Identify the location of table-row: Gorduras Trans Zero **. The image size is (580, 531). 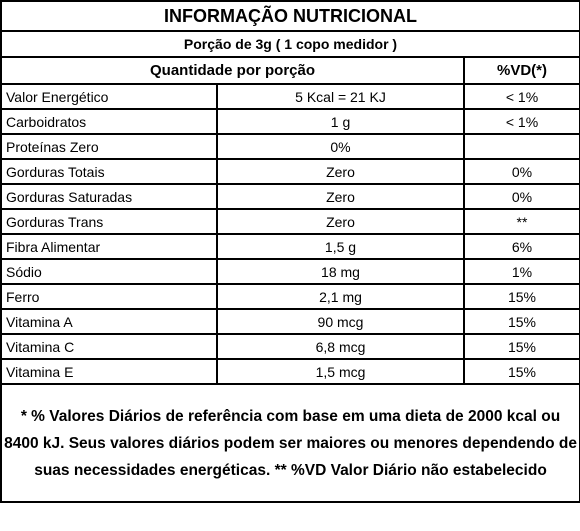
(290, 221).